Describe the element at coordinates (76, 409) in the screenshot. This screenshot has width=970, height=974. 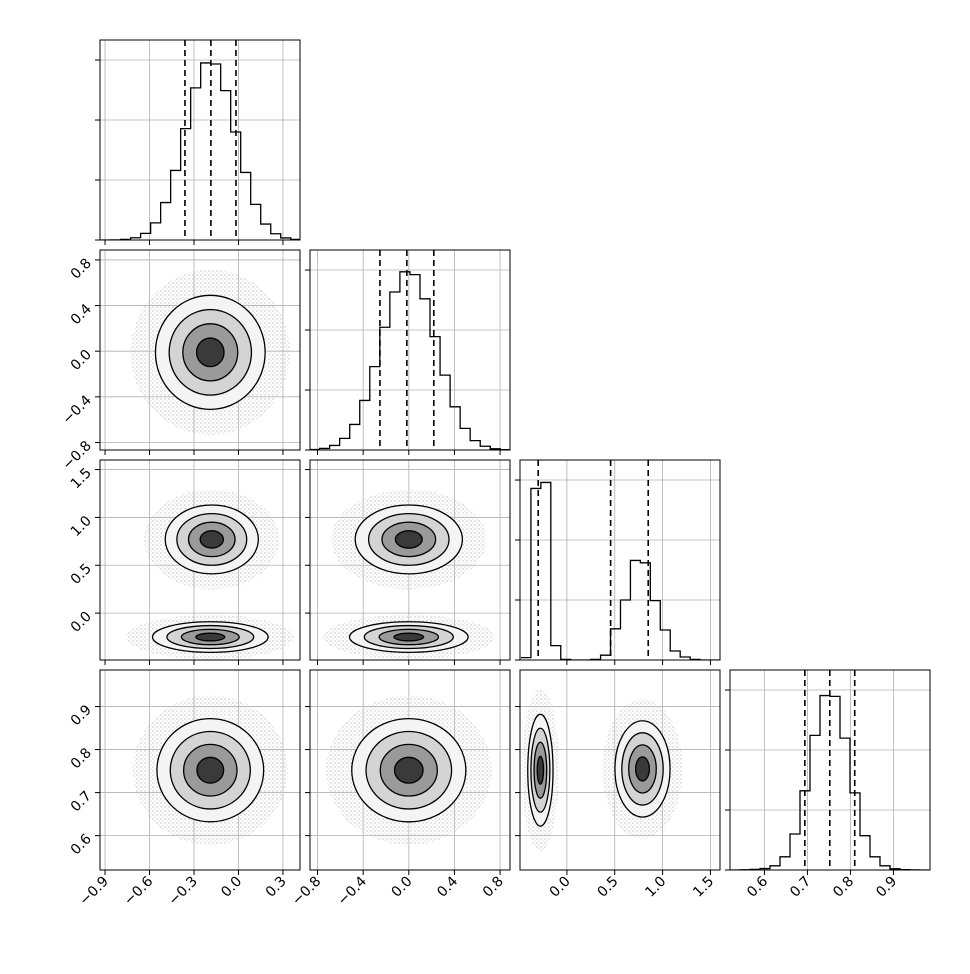
I see `y-tick-label: −0.4` at that location.